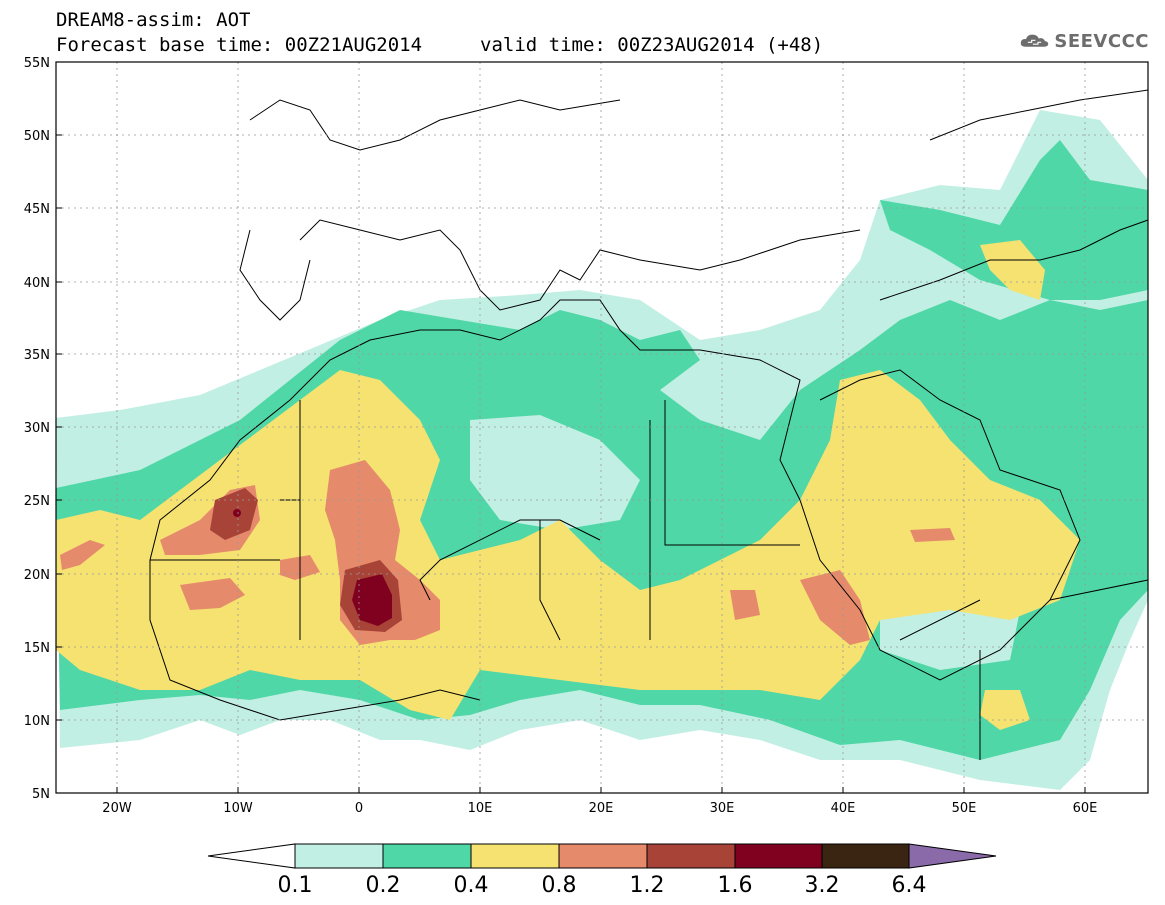 The width and height of the screenshot is (1165, 905). What do you see at coordinates (37, 721) in the screenshot?
I see `lat-tick: 10N` at bounding box center [37, 721].